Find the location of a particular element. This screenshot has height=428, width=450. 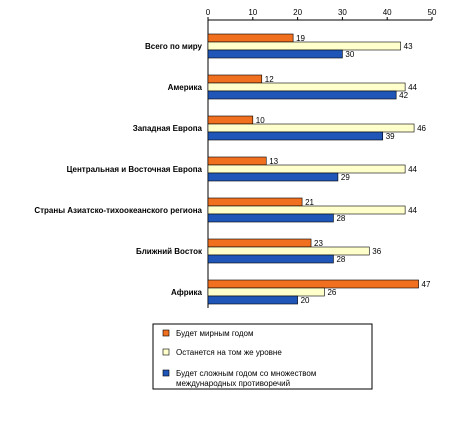

legend-label: Останется на том же уровне is located at coordinates (229, 352).